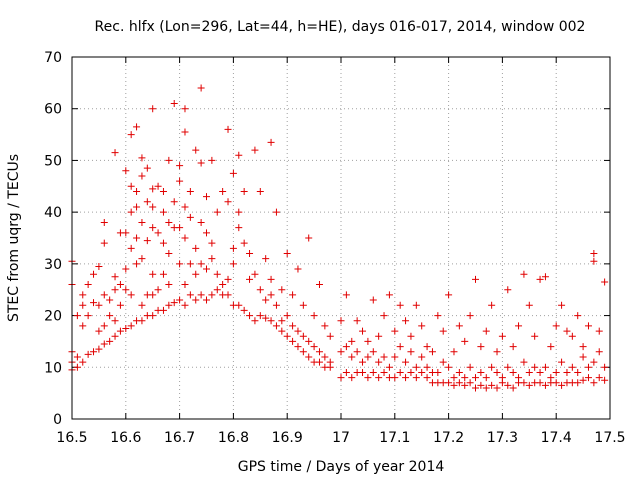  I want to click on x-tick-label: 17, so click(341, 438).